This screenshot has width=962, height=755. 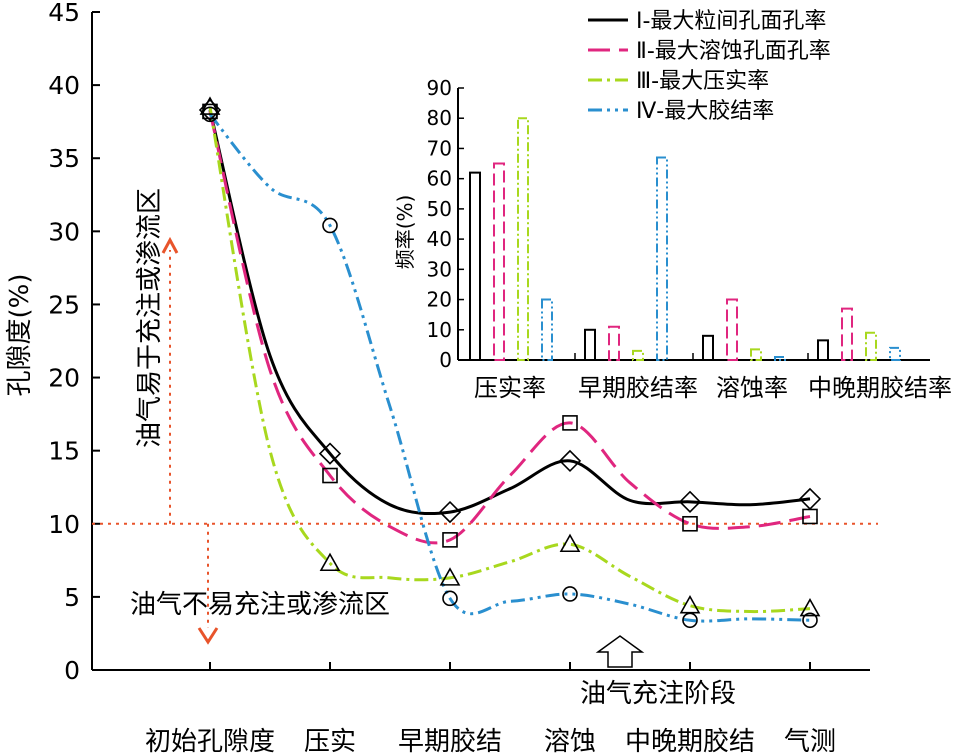 I want to click on charging-stage-annotation: 油气充注阶段, so click(x=658, y=694).